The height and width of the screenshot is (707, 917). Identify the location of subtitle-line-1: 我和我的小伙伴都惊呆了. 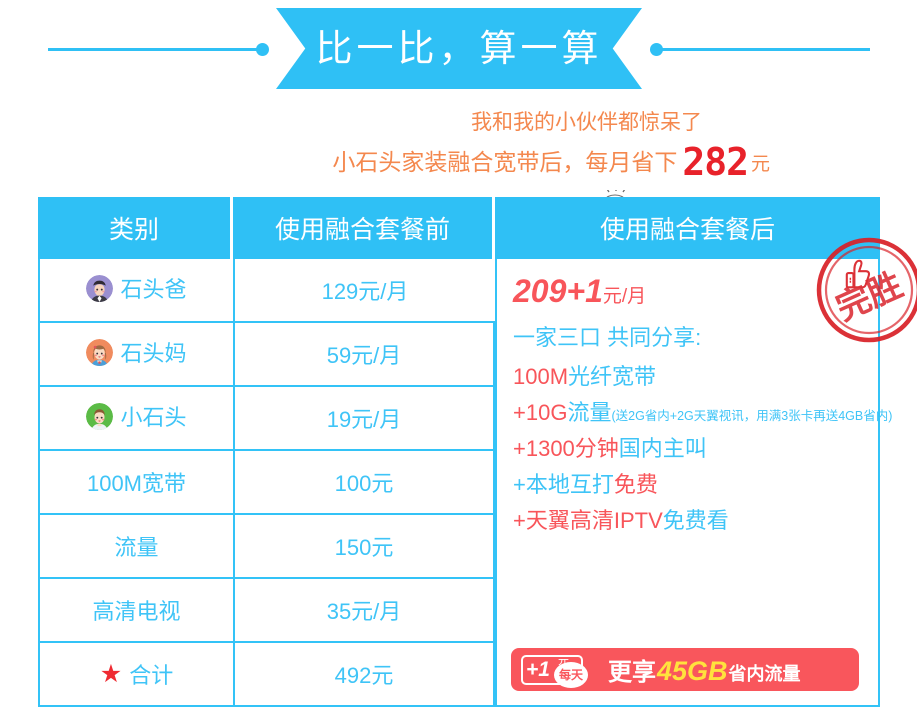
(586, 122).